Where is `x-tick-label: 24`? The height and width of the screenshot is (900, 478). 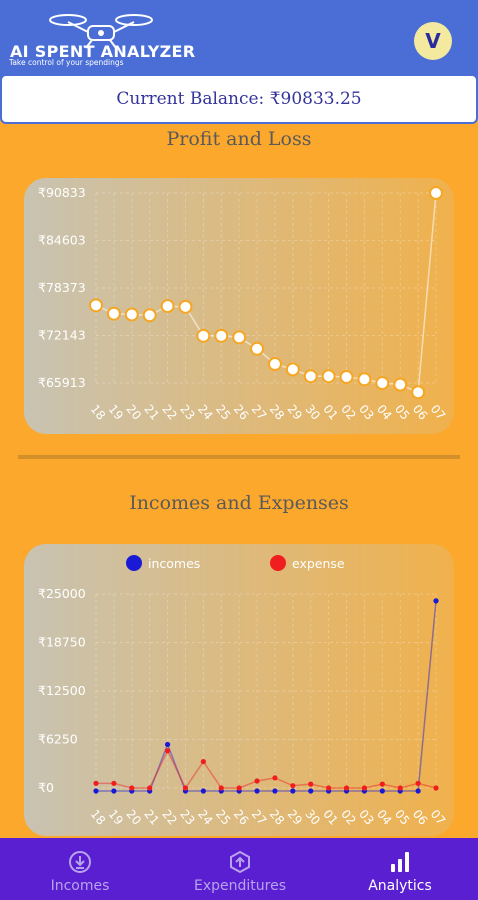 x-tick-label: 24 is located at coordinates (205, 412).